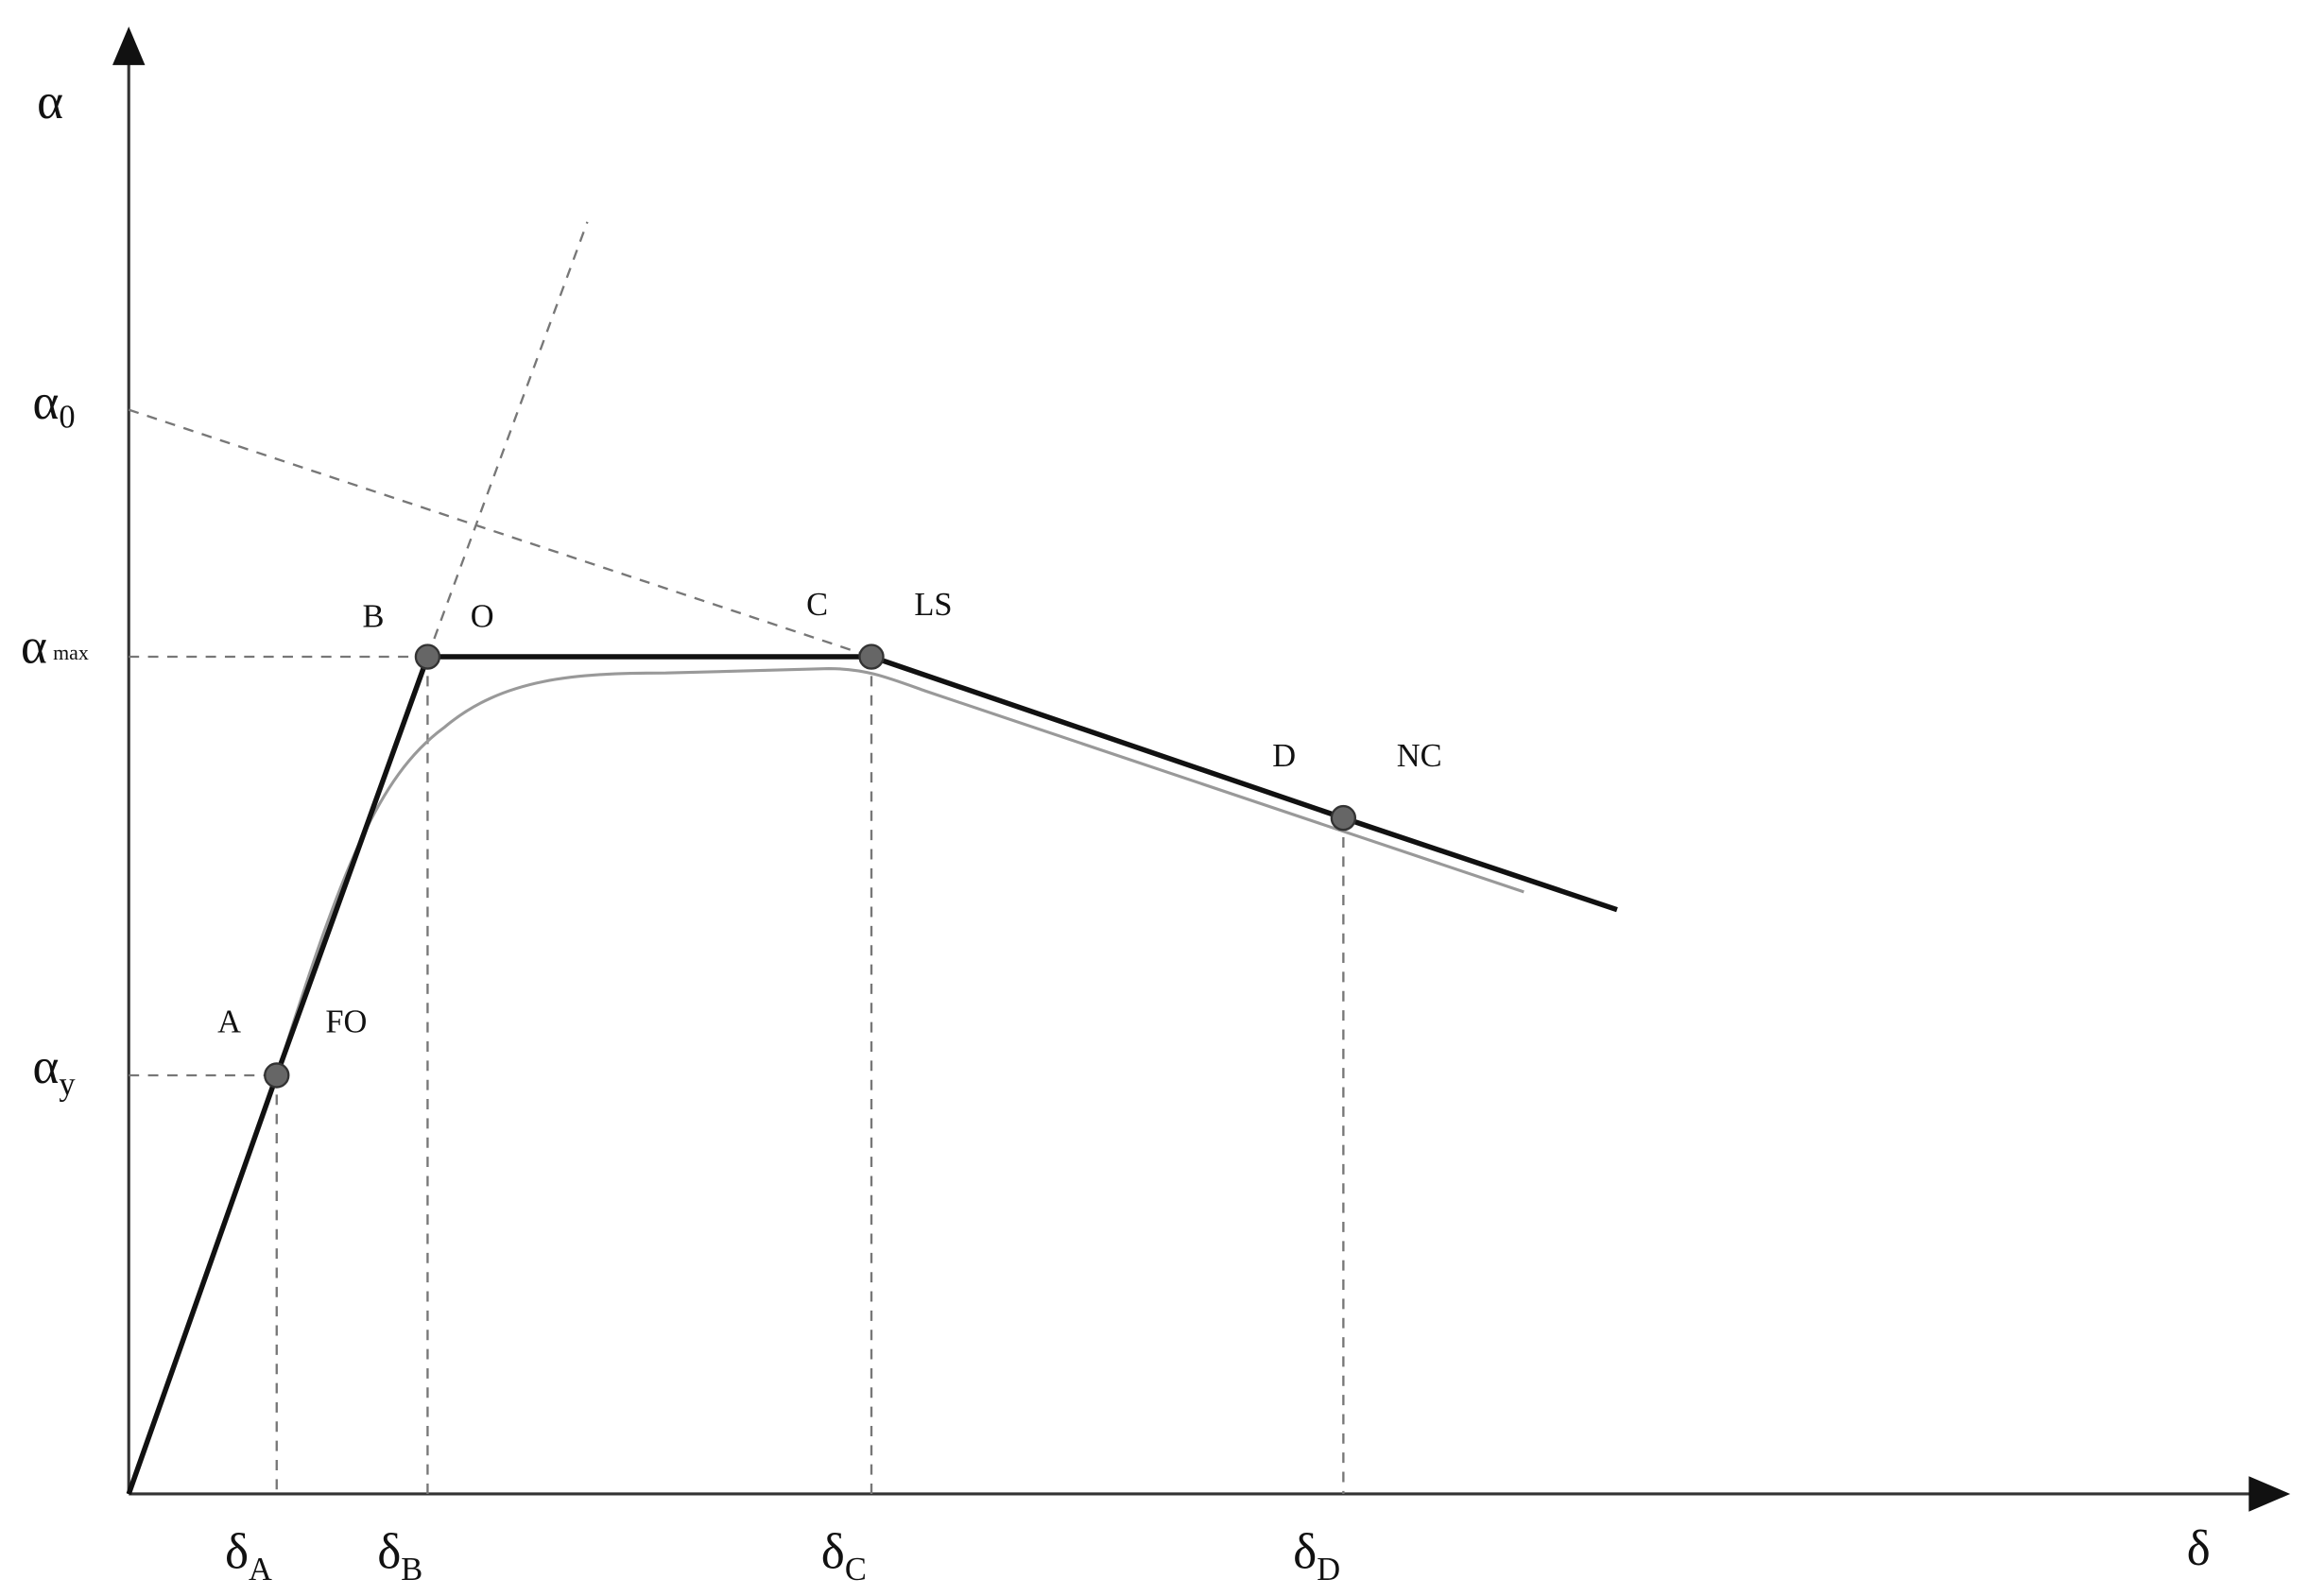 This screenshot has width=2308, height=1596. I want to click on subscript: 0, so click(67, 417).